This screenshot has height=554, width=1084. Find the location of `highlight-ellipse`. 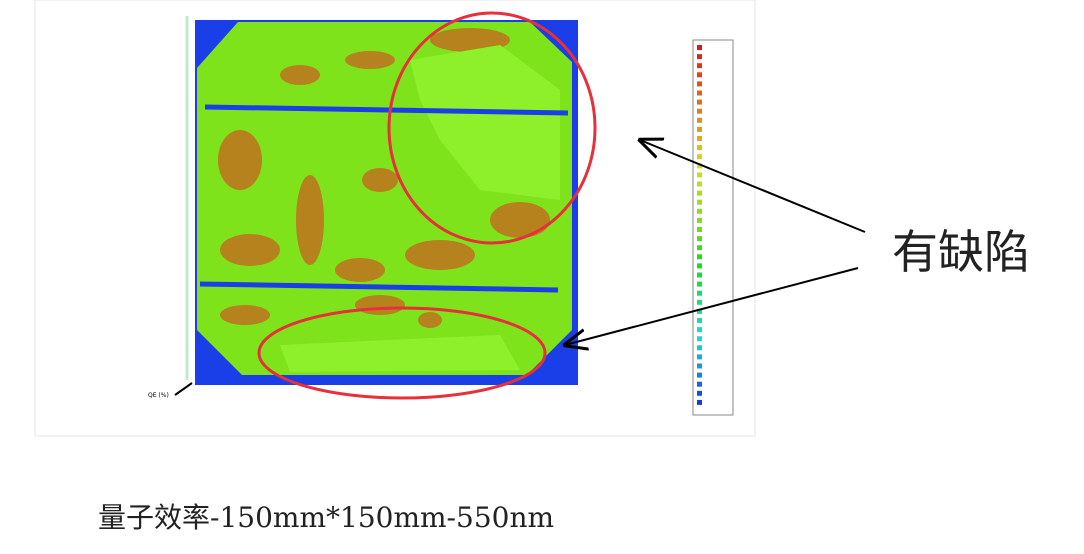

highlight-ellipse is located at coordinates (402, 353).